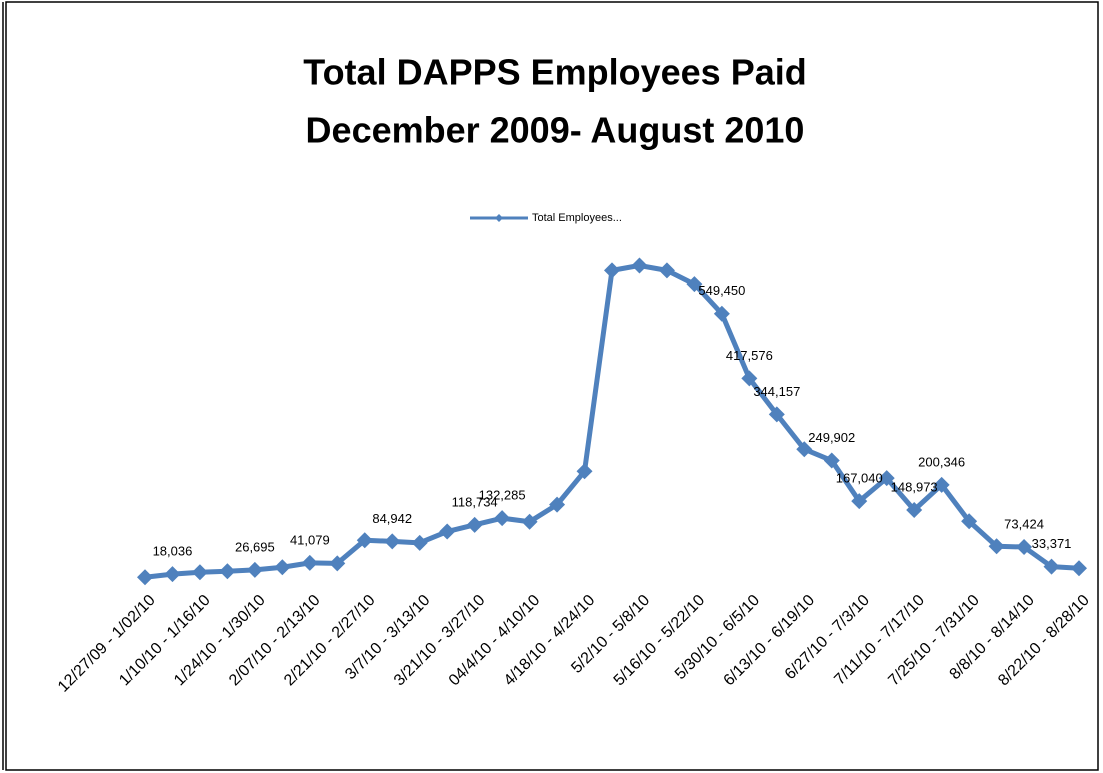 The image size is (1103, 773). What do you see at coordinates (1024, 523) in the screenshot?
I see `data-label: 73,424` at bounding box center [1024, 523].